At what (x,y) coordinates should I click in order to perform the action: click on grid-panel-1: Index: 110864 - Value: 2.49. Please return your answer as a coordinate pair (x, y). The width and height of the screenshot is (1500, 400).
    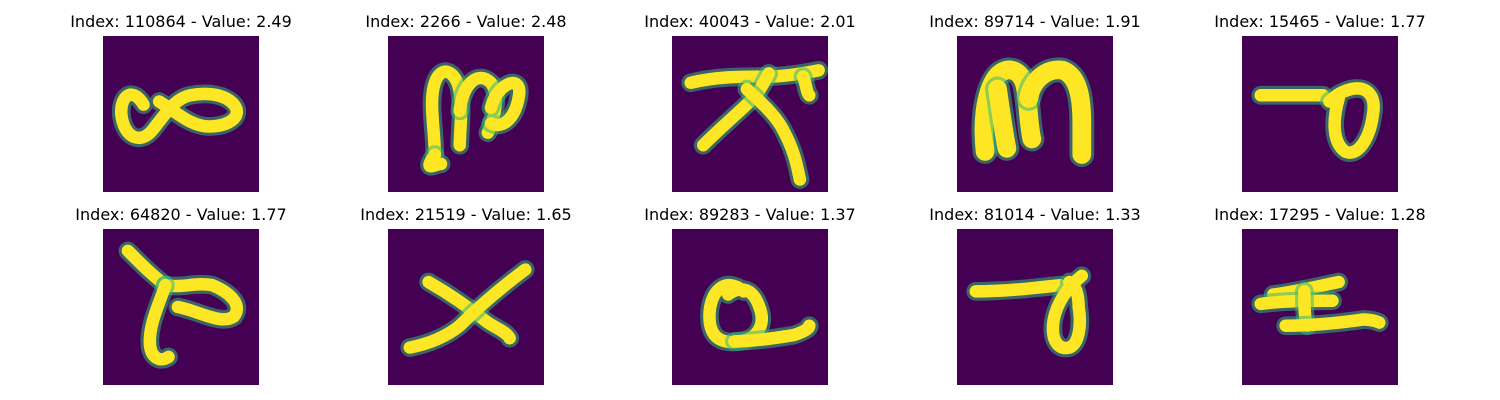
    Looking at the image, I should click on (181, 102).